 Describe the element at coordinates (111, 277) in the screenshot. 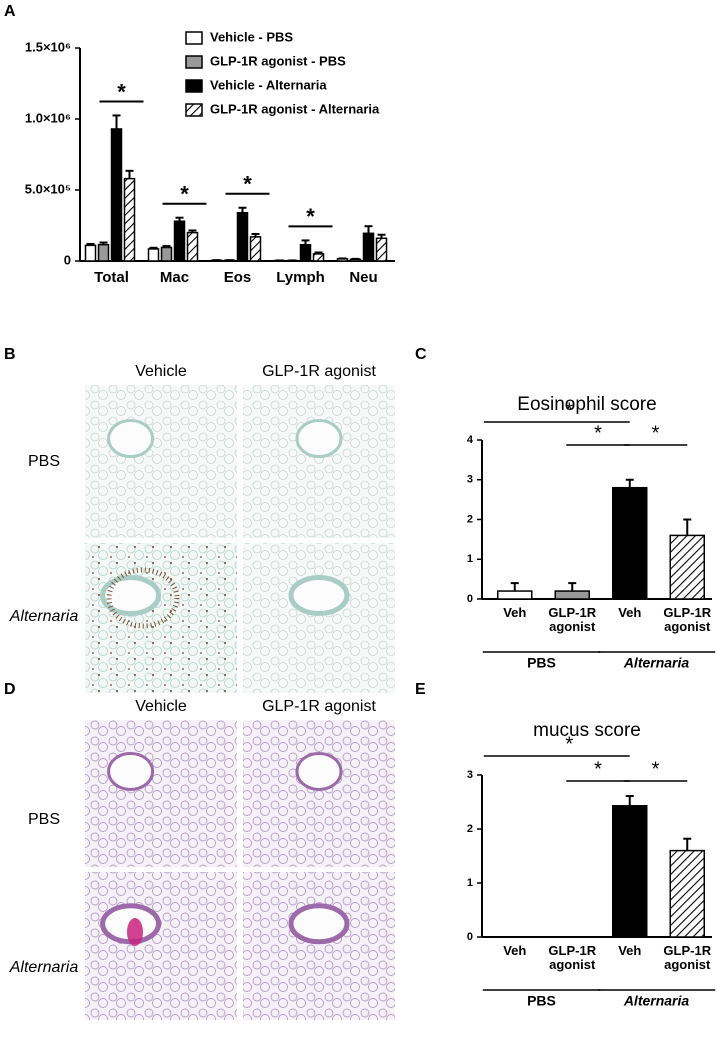

I see `x-tick-label: Total` at that location.